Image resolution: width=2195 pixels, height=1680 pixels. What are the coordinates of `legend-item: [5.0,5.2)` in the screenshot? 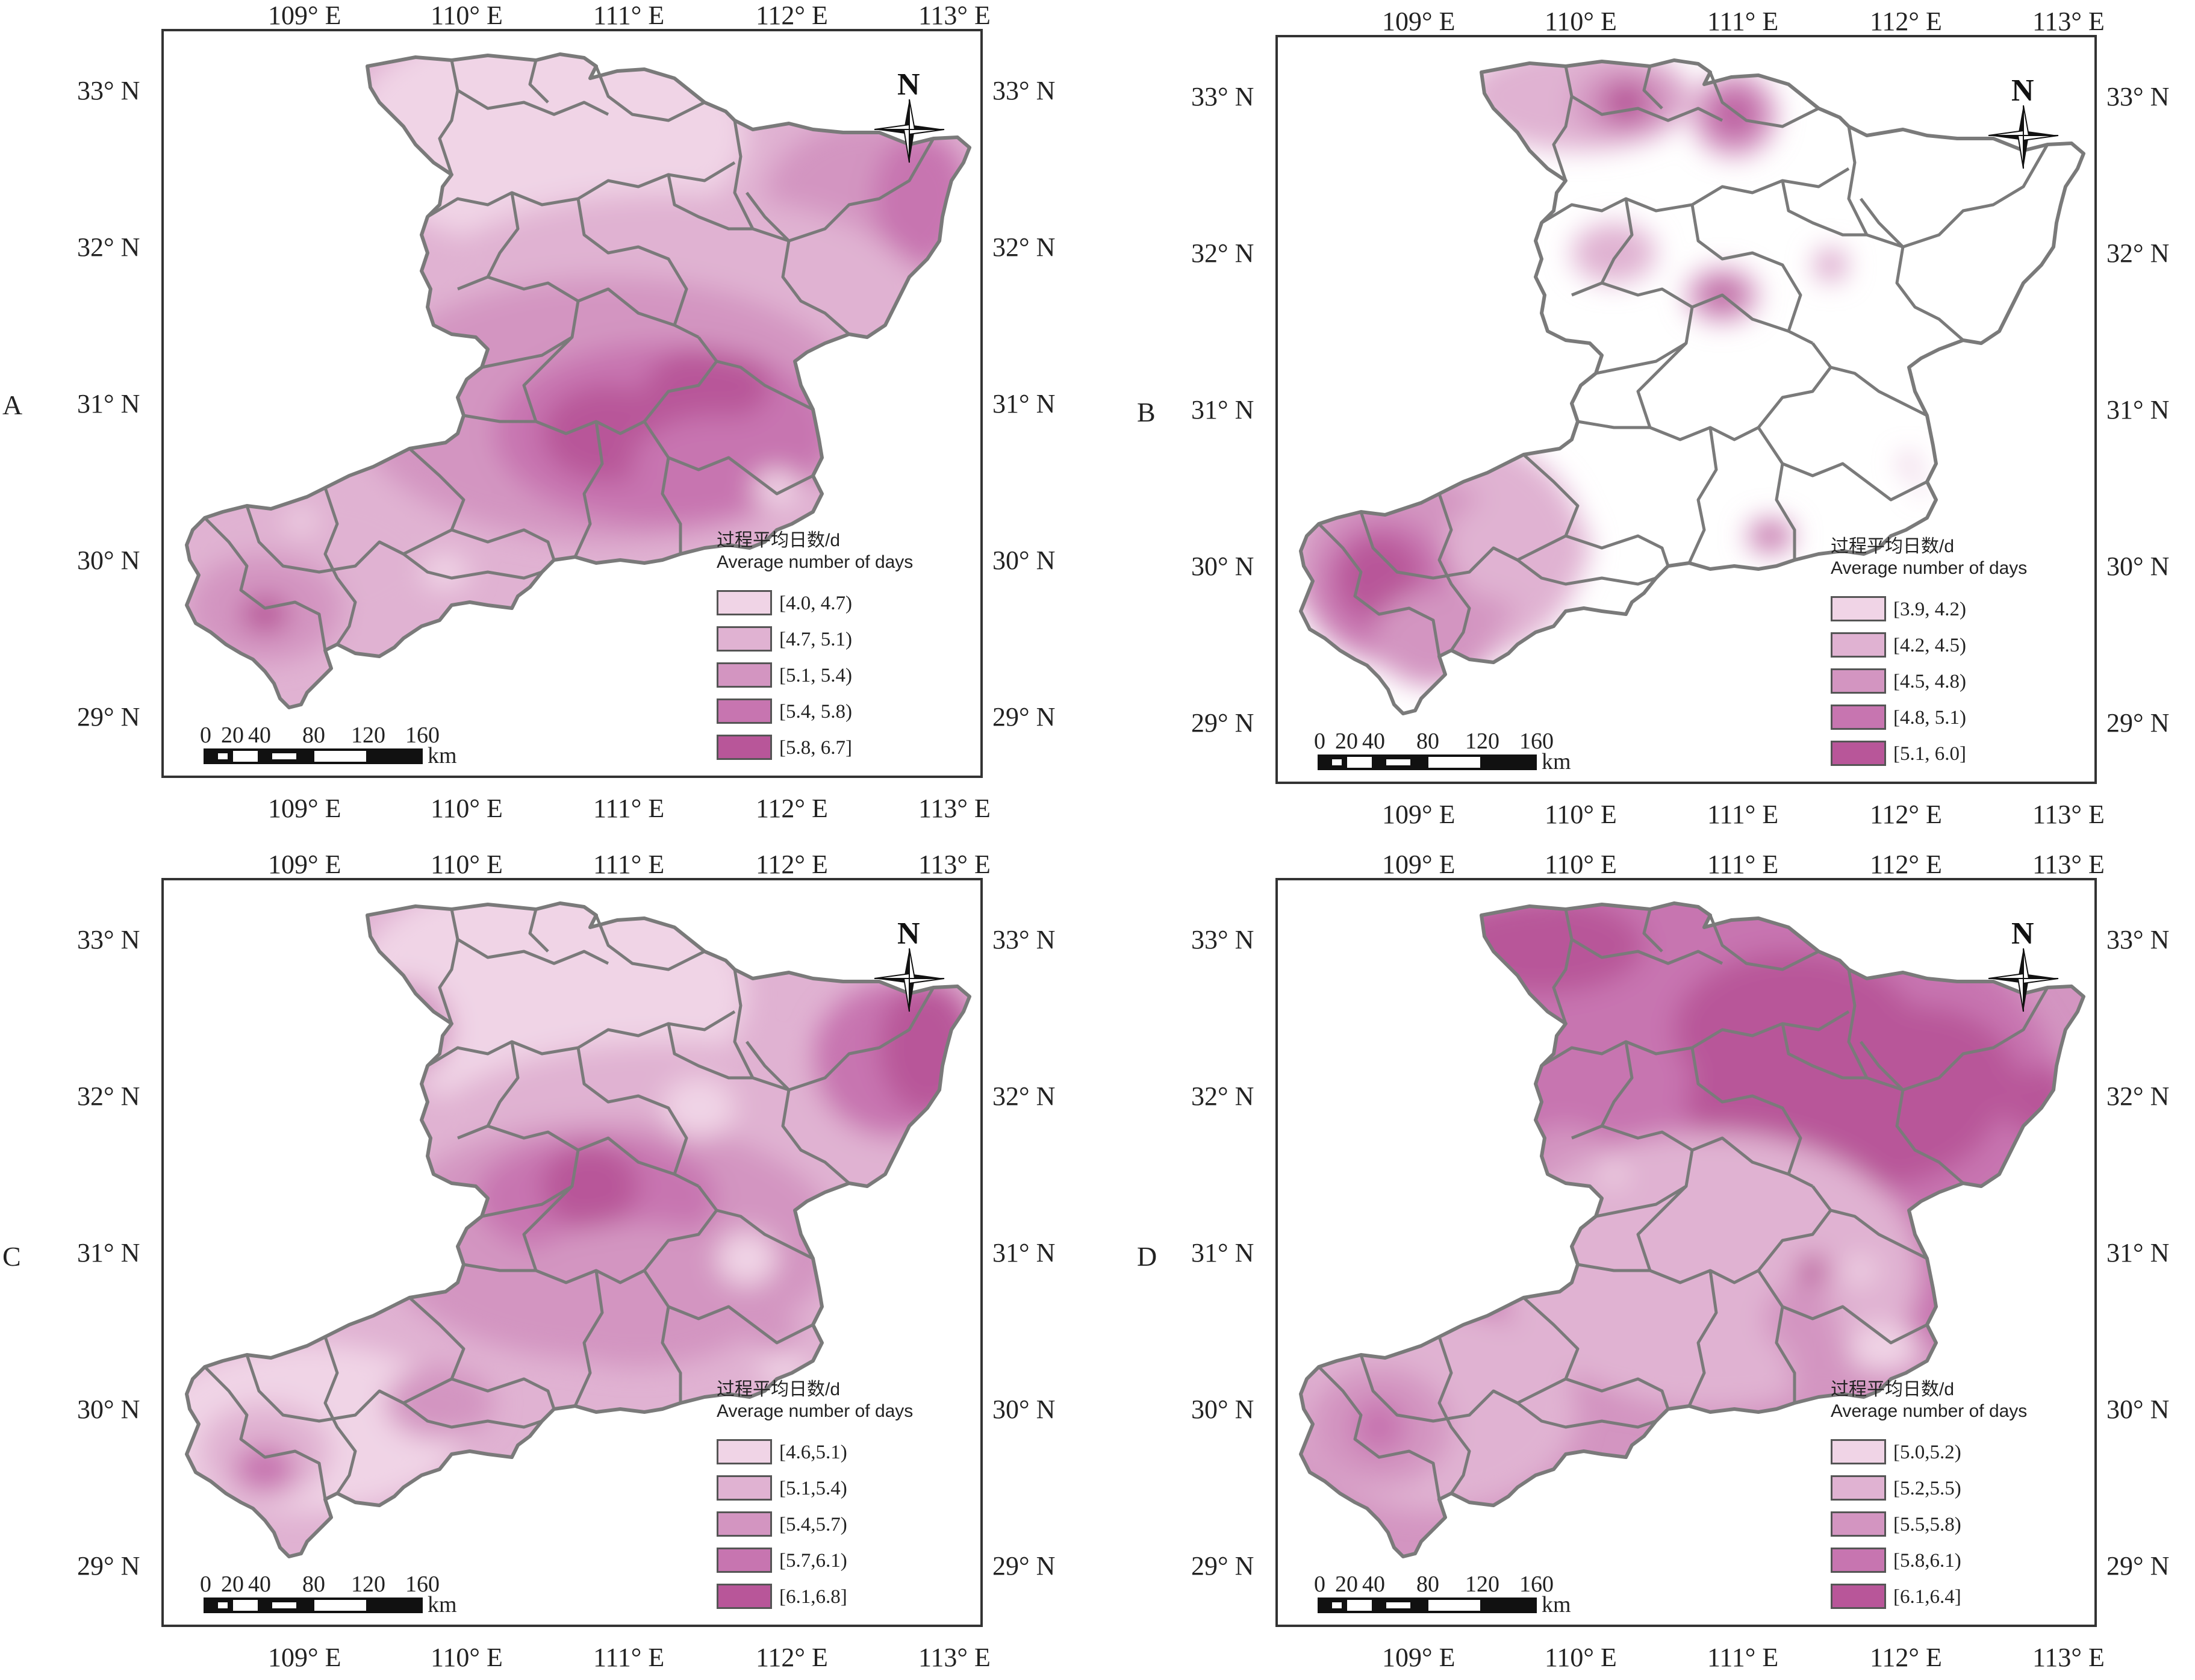 It's located at (1927, 1453).